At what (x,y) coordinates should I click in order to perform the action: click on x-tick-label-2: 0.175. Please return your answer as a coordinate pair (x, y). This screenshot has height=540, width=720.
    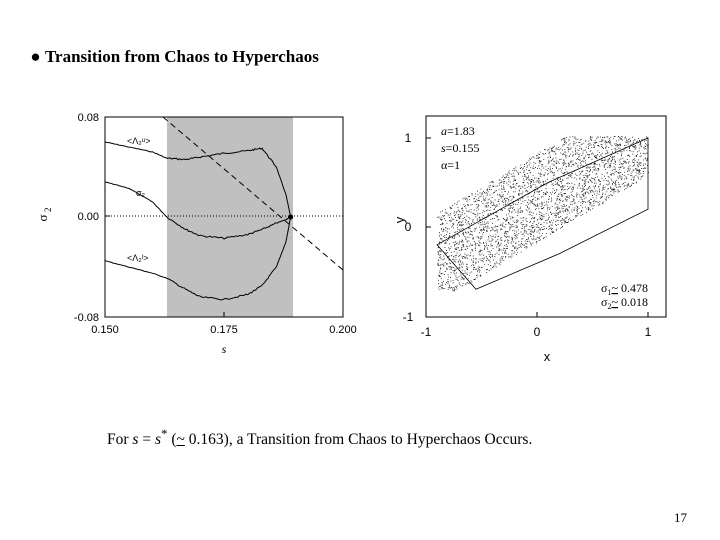
    Looking at the image, I should click on (224, 330).